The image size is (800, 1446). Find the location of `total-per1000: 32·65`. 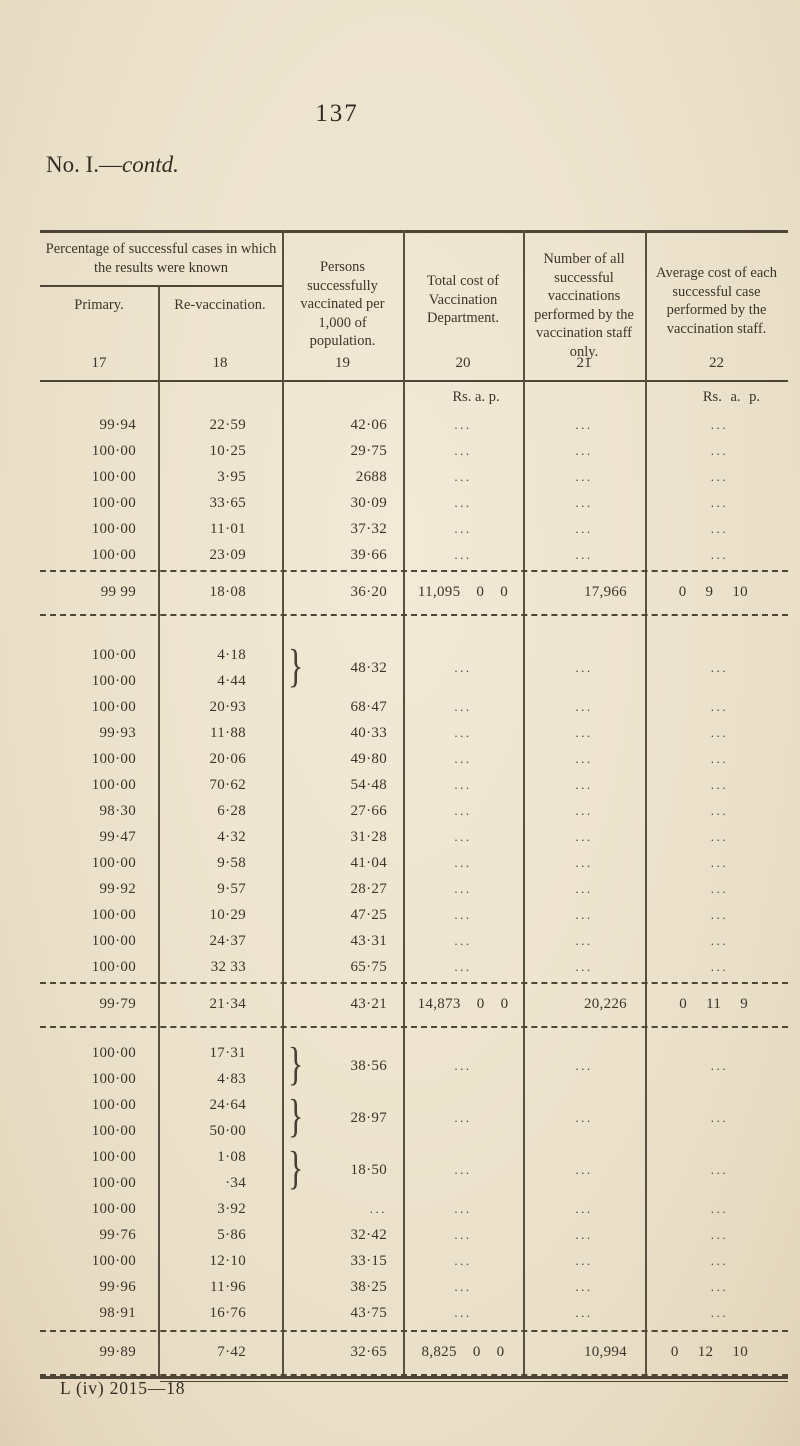

total-per1000: 32·65 is located at coordinates (368, 1352).